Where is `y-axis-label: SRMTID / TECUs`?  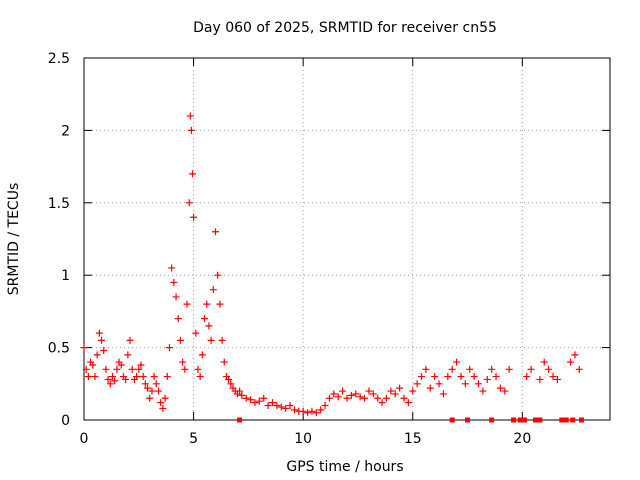 y-axis-label: SRMTID / TECUs is located at coordinates (14, 239).